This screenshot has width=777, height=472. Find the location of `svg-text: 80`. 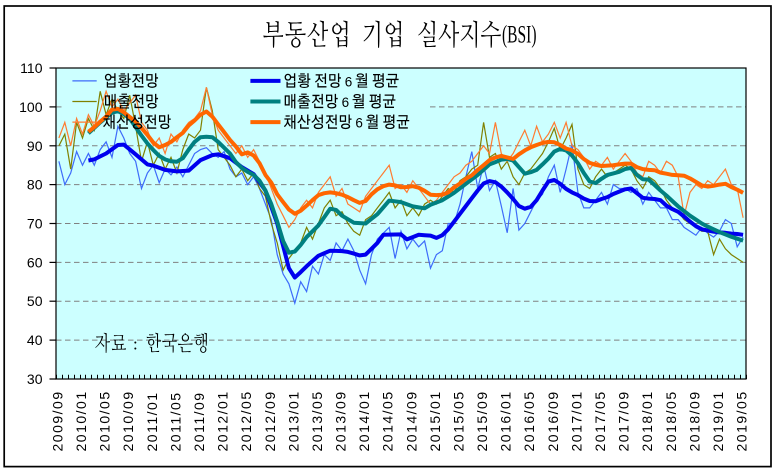

svg-text: 80 is located at coordinates (35, 185).